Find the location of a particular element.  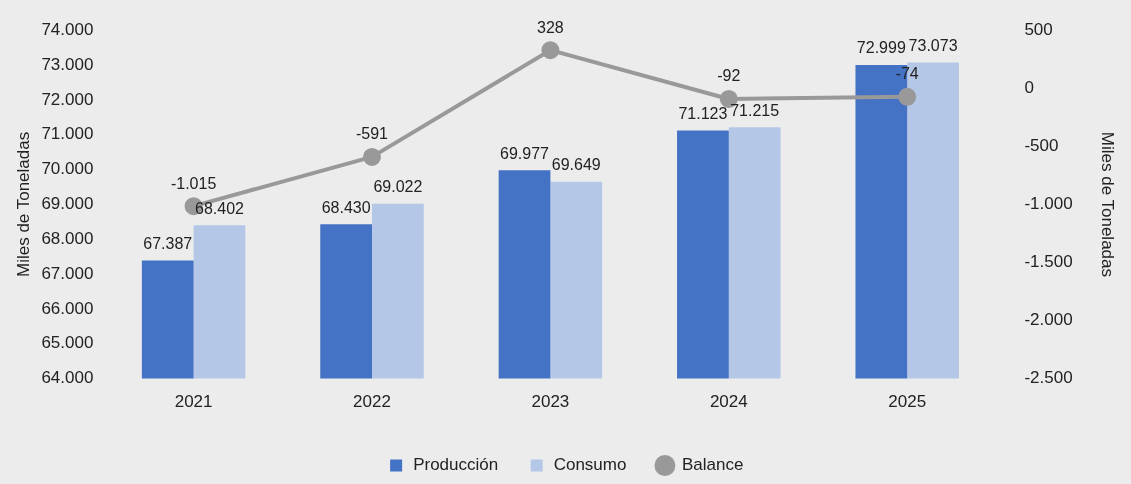

data-label: -591 is located at coordinates (372, 134).